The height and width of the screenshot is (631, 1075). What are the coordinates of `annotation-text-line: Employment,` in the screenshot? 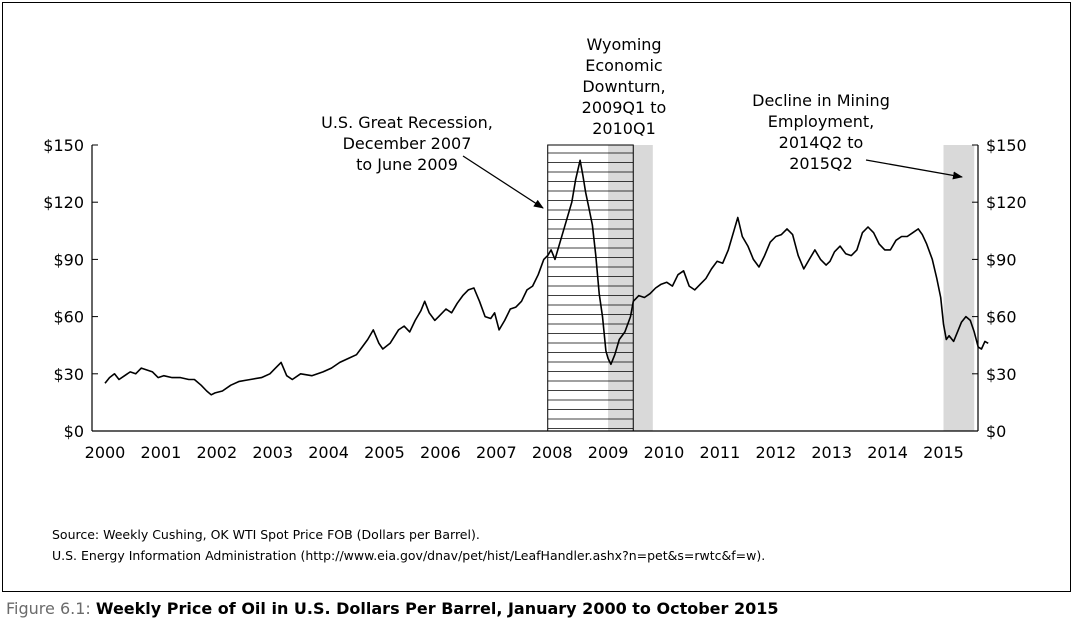 It's located at (821, 121).